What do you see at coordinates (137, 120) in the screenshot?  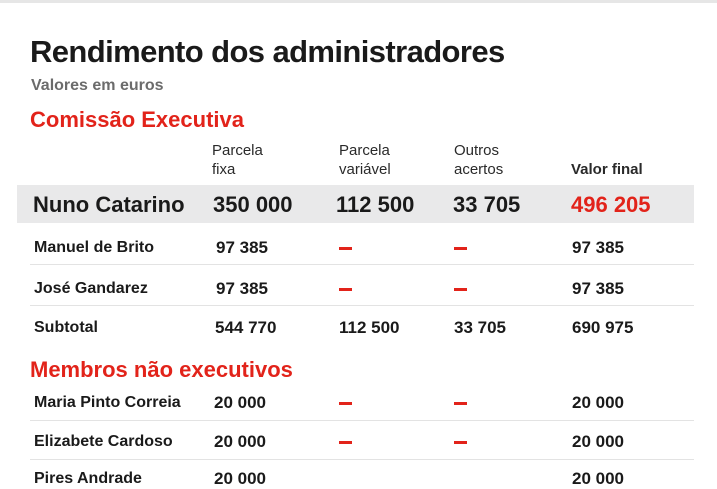 I see `section-title-executive: Comissão Executiva` at bounding box center [137, 120].